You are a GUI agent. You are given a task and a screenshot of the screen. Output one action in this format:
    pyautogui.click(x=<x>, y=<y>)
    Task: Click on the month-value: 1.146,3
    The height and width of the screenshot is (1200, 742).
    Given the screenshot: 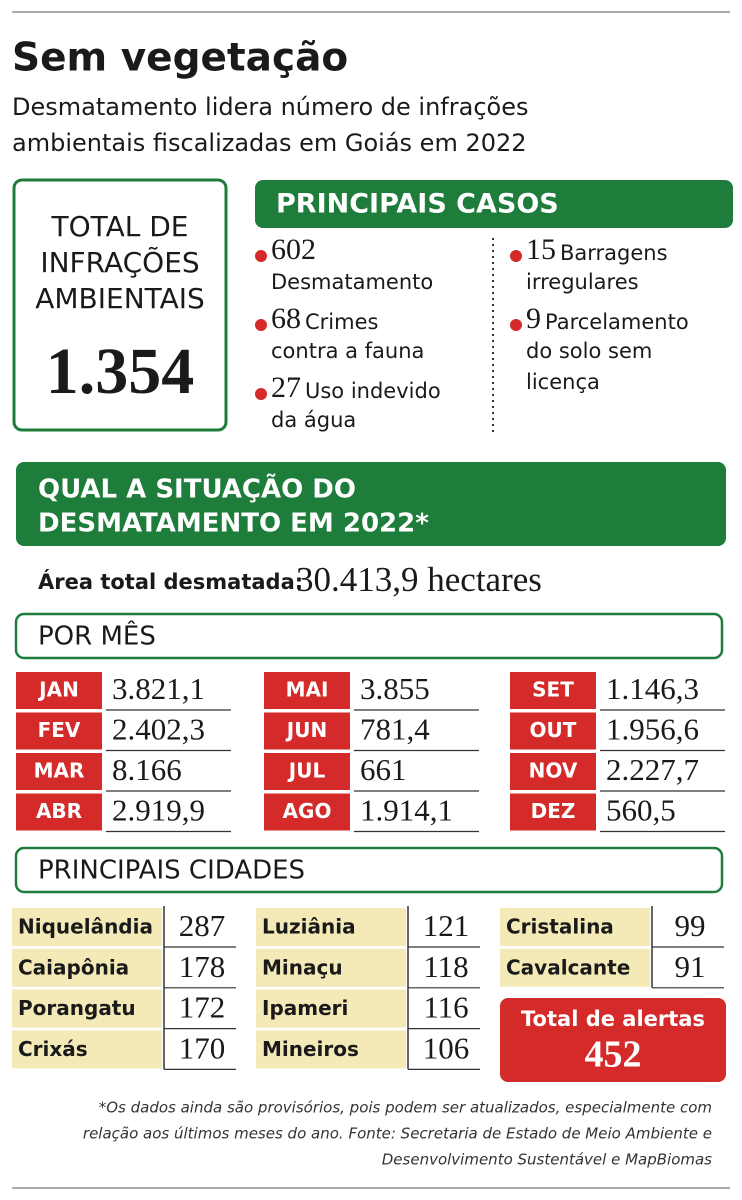 What is the action you would take?
    pyautogui.click(x=652, y=688)
    